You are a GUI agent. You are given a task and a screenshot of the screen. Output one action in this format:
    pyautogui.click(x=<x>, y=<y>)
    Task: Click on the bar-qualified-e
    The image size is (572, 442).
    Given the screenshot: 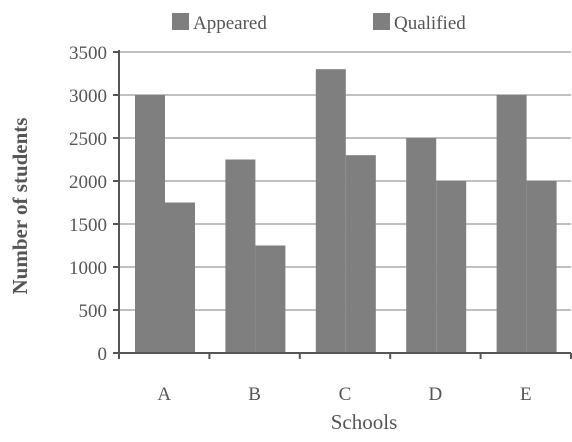 What is the action you would take?
    pyautogui.click(x=541, y=267)
    